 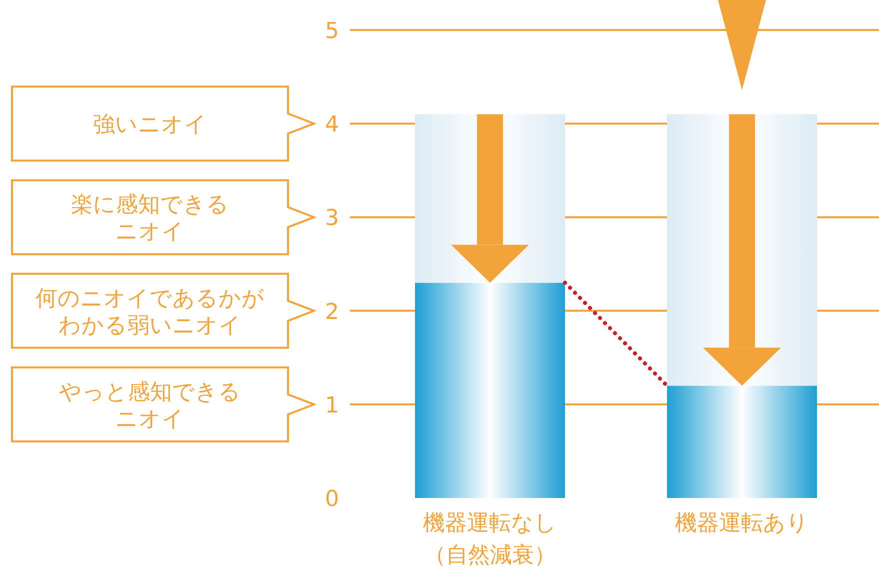 I want to click on y-tick-label: 5, so click(x=332, y=31).